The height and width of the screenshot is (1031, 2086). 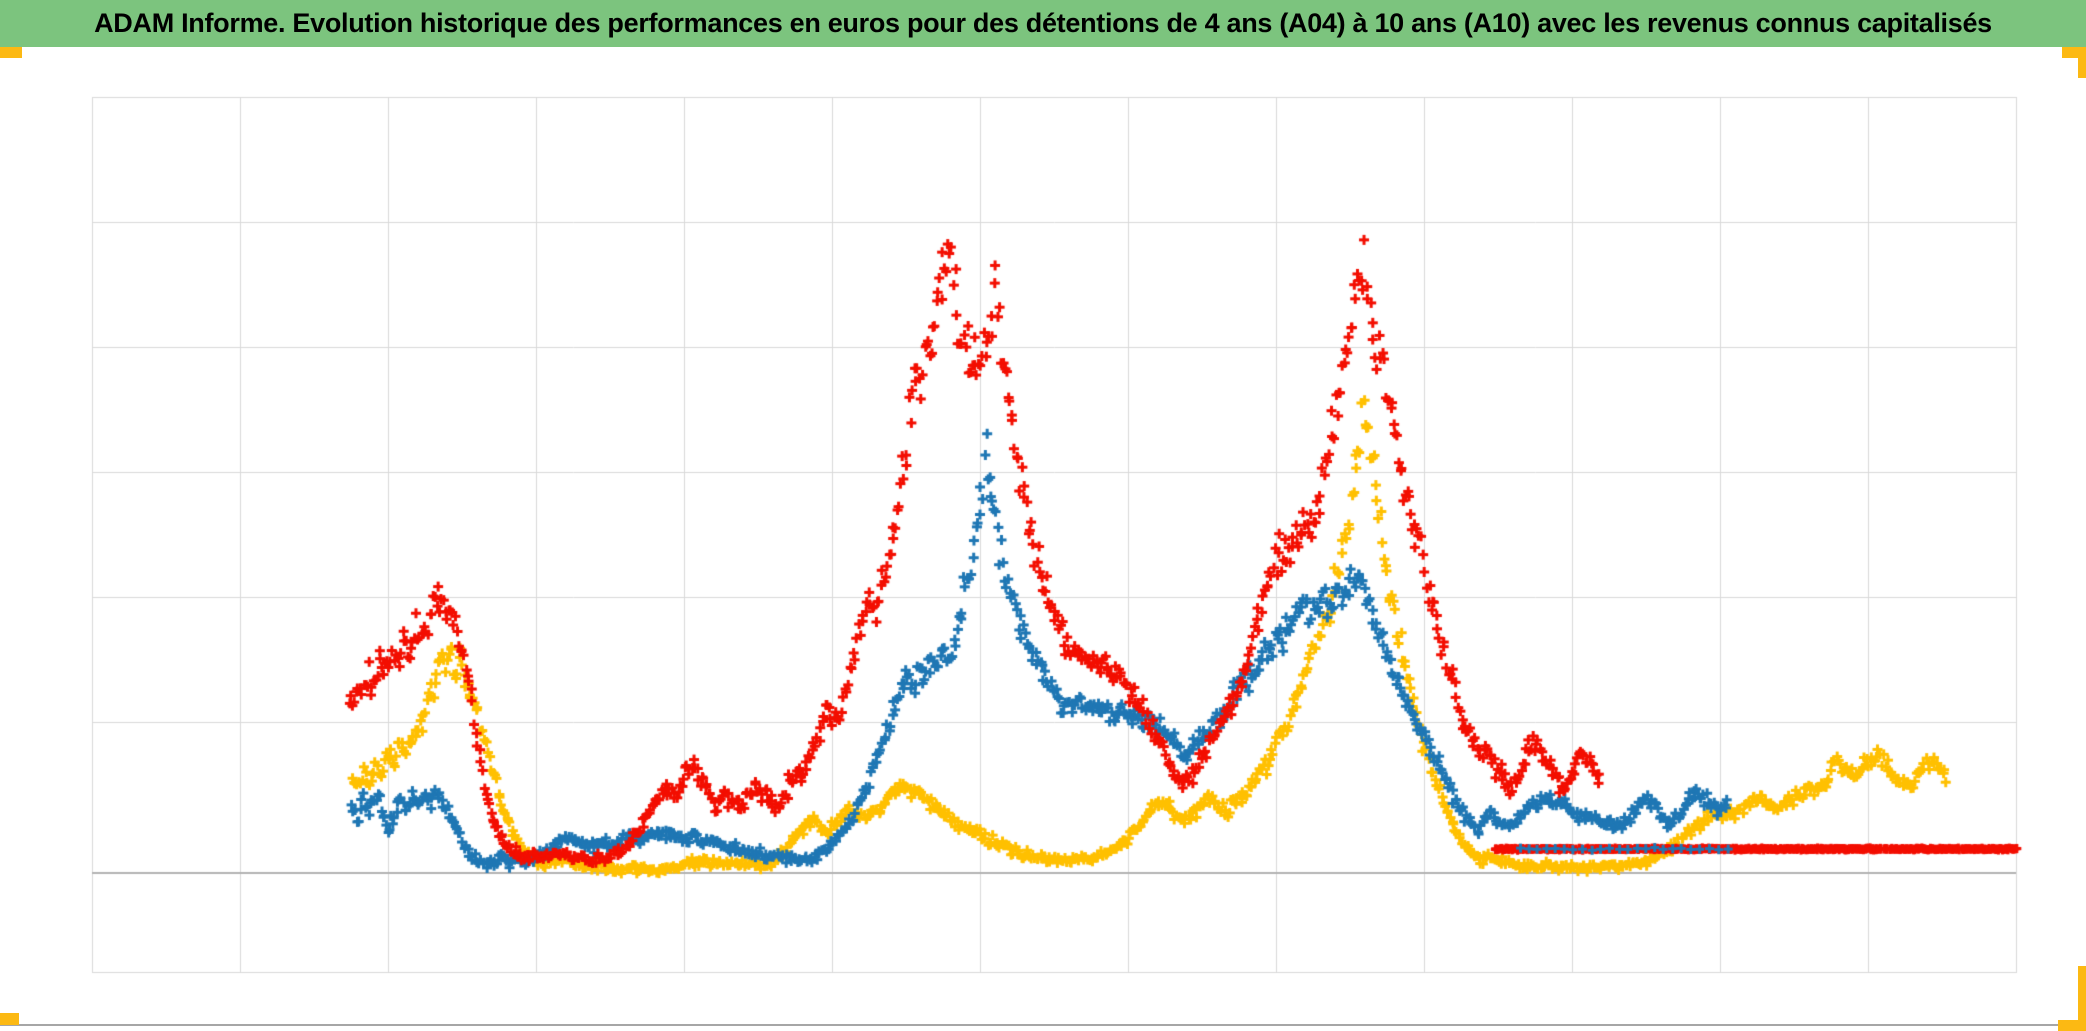 I want to click on corner-accent-bottom-right-stub, so click(x=2082, y=998).